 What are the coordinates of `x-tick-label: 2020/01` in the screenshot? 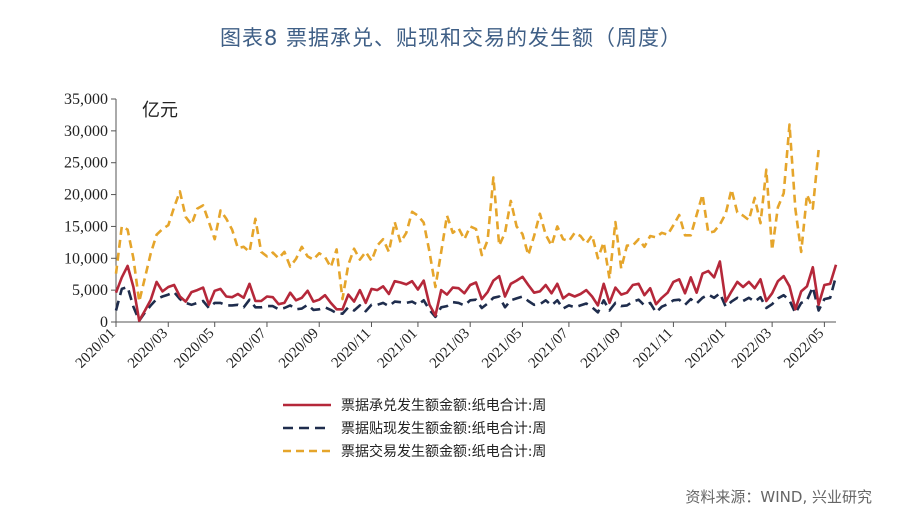 It's located at (96, 349).